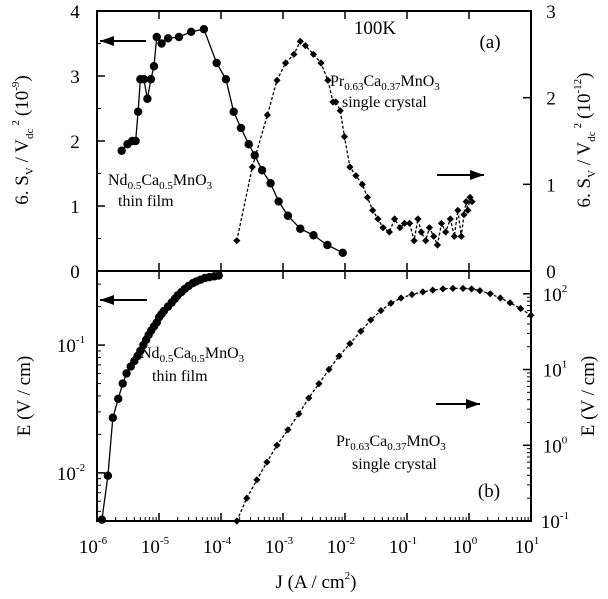 This screenshot has width=608, height=599. I want to click on b-x-tick-label: 10⁻⁵, so click(155, 546).